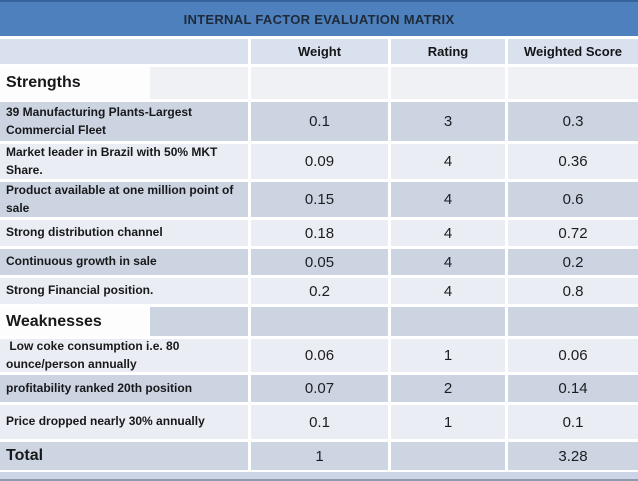 The height and width of the screenshot is (481, 638). Describe the element at coordinates (124, 262) in the screenshot. I see `factor-label-cell: Continuous growth in sale` at that location.